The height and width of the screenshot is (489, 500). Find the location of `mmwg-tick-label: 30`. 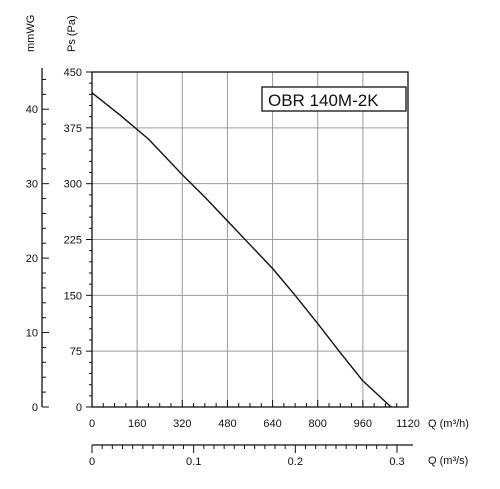

mmwg-tick-label: 30 is located at coordinates (32, 185).